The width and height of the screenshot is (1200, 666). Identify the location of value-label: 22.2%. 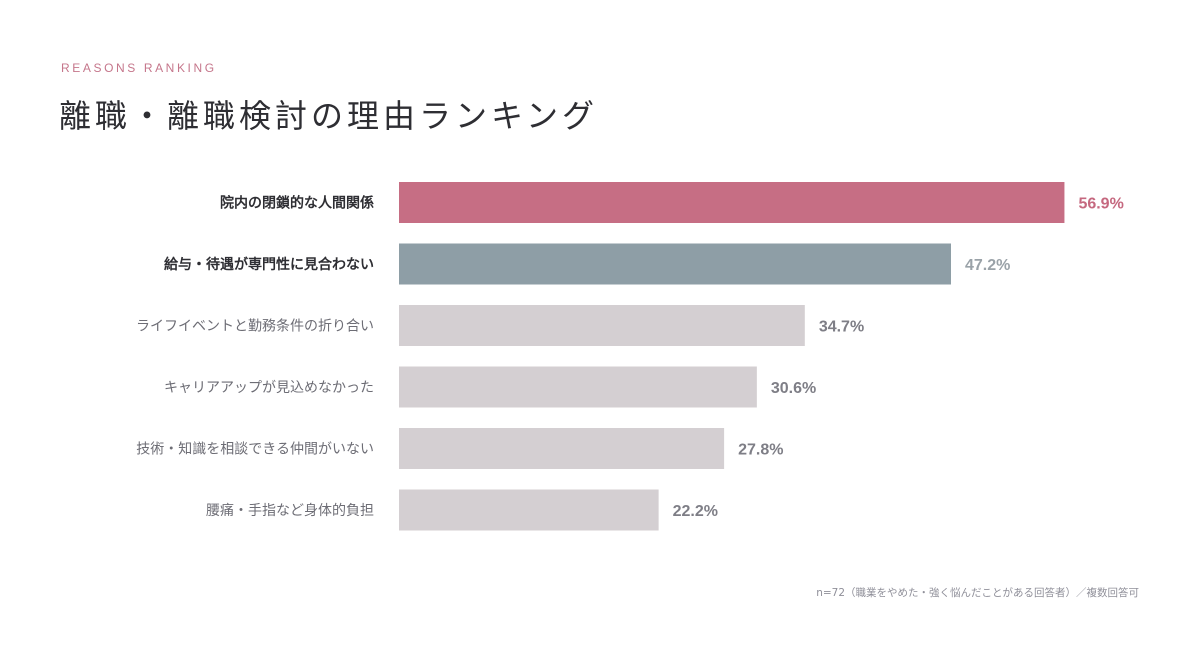
(695, 511).